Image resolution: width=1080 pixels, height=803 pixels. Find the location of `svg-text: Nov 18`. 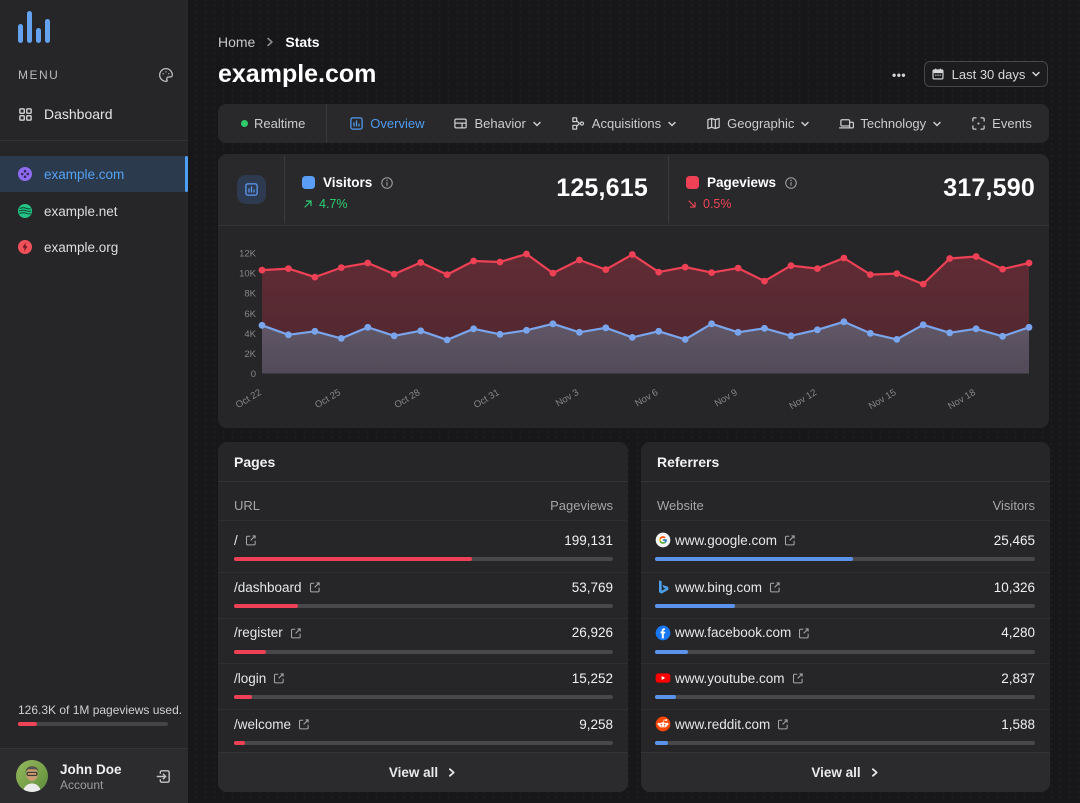

svg-text: Nov 18 is located at coordinates (961, 399).